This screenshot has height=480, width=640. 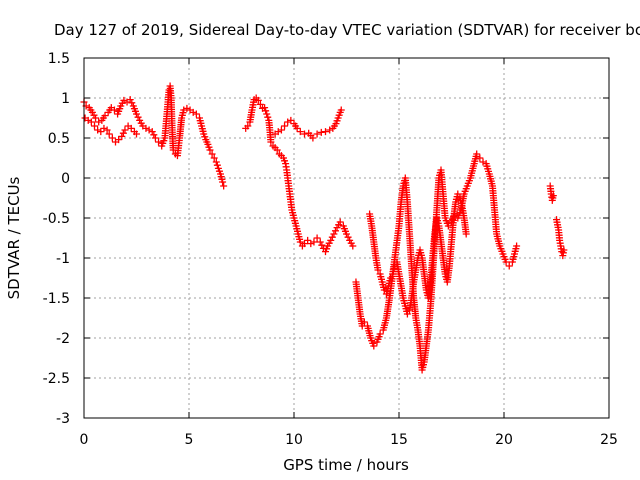 I want to click on x-axis-label: GPS time / hours, so click(x=346, y=465).